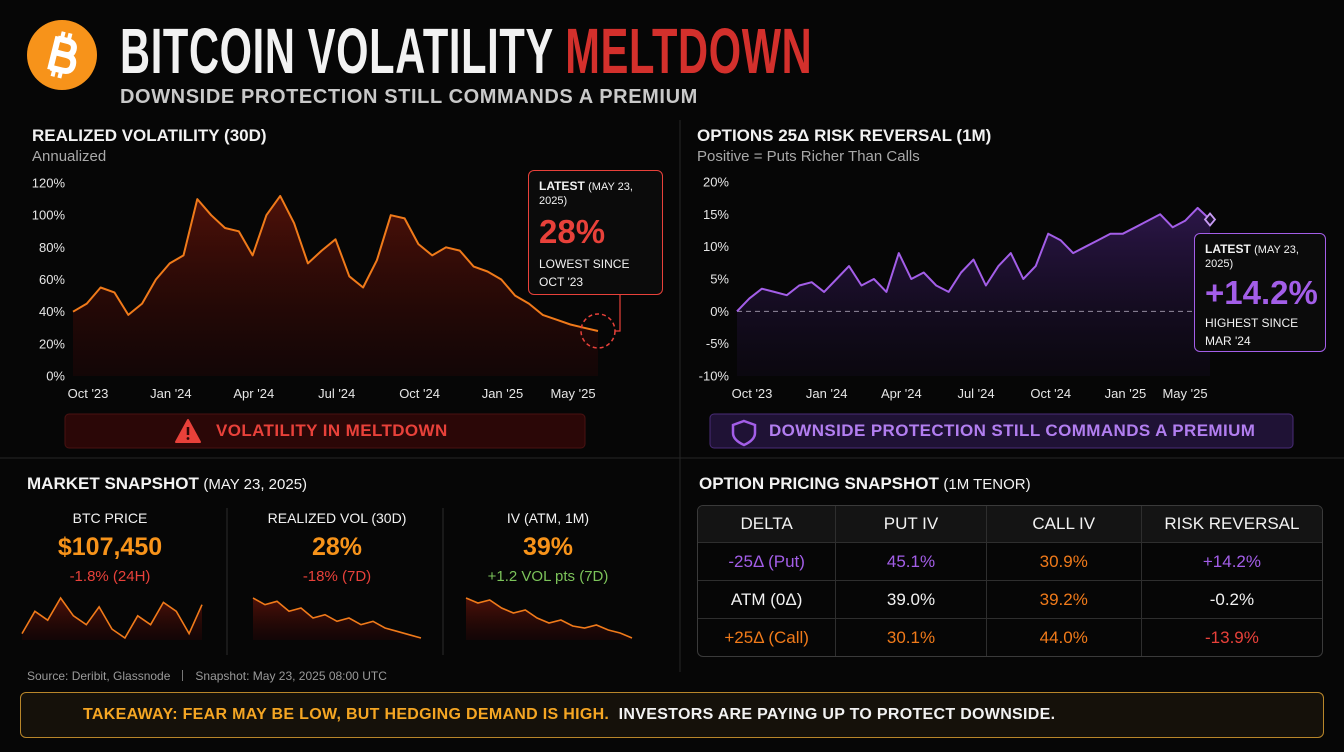 The width and height of the screenshot is (1344, 752). Describe the element at coordinates (1231, 599) in the screenshot. I see `table-cell: -0.2%` at that location.